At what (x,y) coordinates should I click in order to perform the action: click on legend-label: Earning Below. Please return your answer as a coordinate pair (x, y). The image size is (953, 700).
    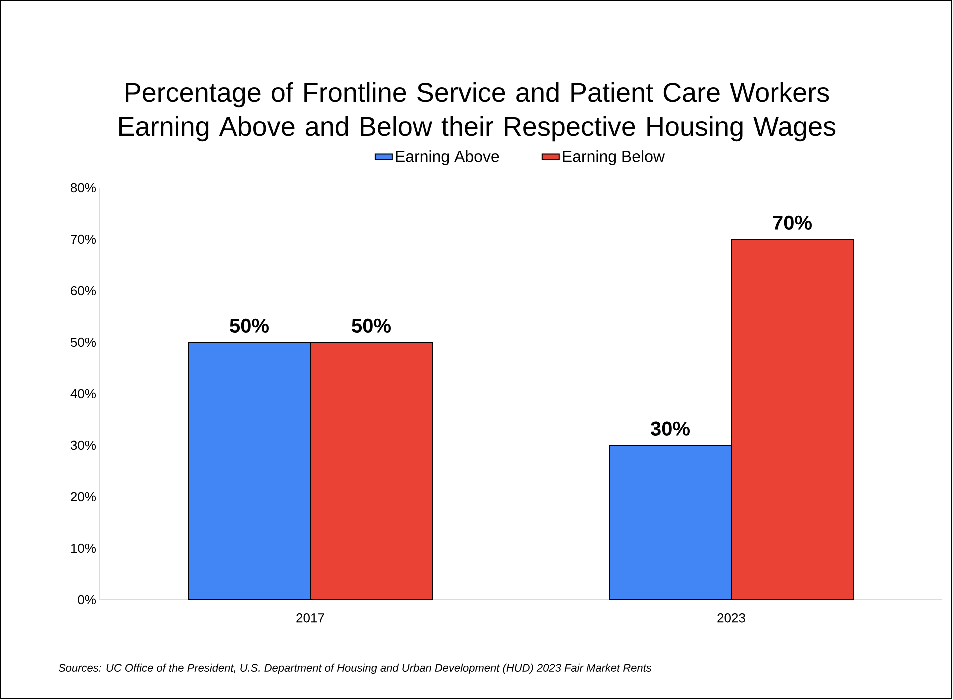
    Looking at the image, I should click on (614, 158).